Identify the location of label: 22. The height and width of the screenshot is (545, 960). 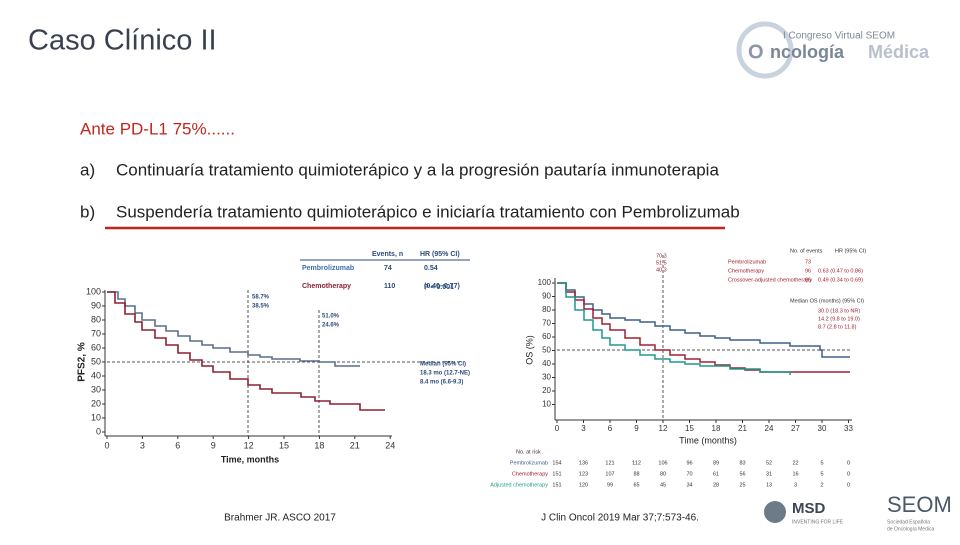
(795, 463).